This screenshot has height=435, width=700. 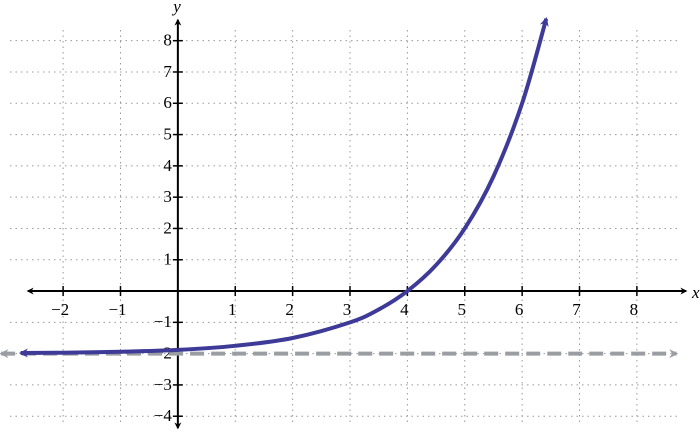 What do you see at coordinates (60, 309) in the screenshot?
I see `x-tick-label: −2` at bounding box center [60, 309].